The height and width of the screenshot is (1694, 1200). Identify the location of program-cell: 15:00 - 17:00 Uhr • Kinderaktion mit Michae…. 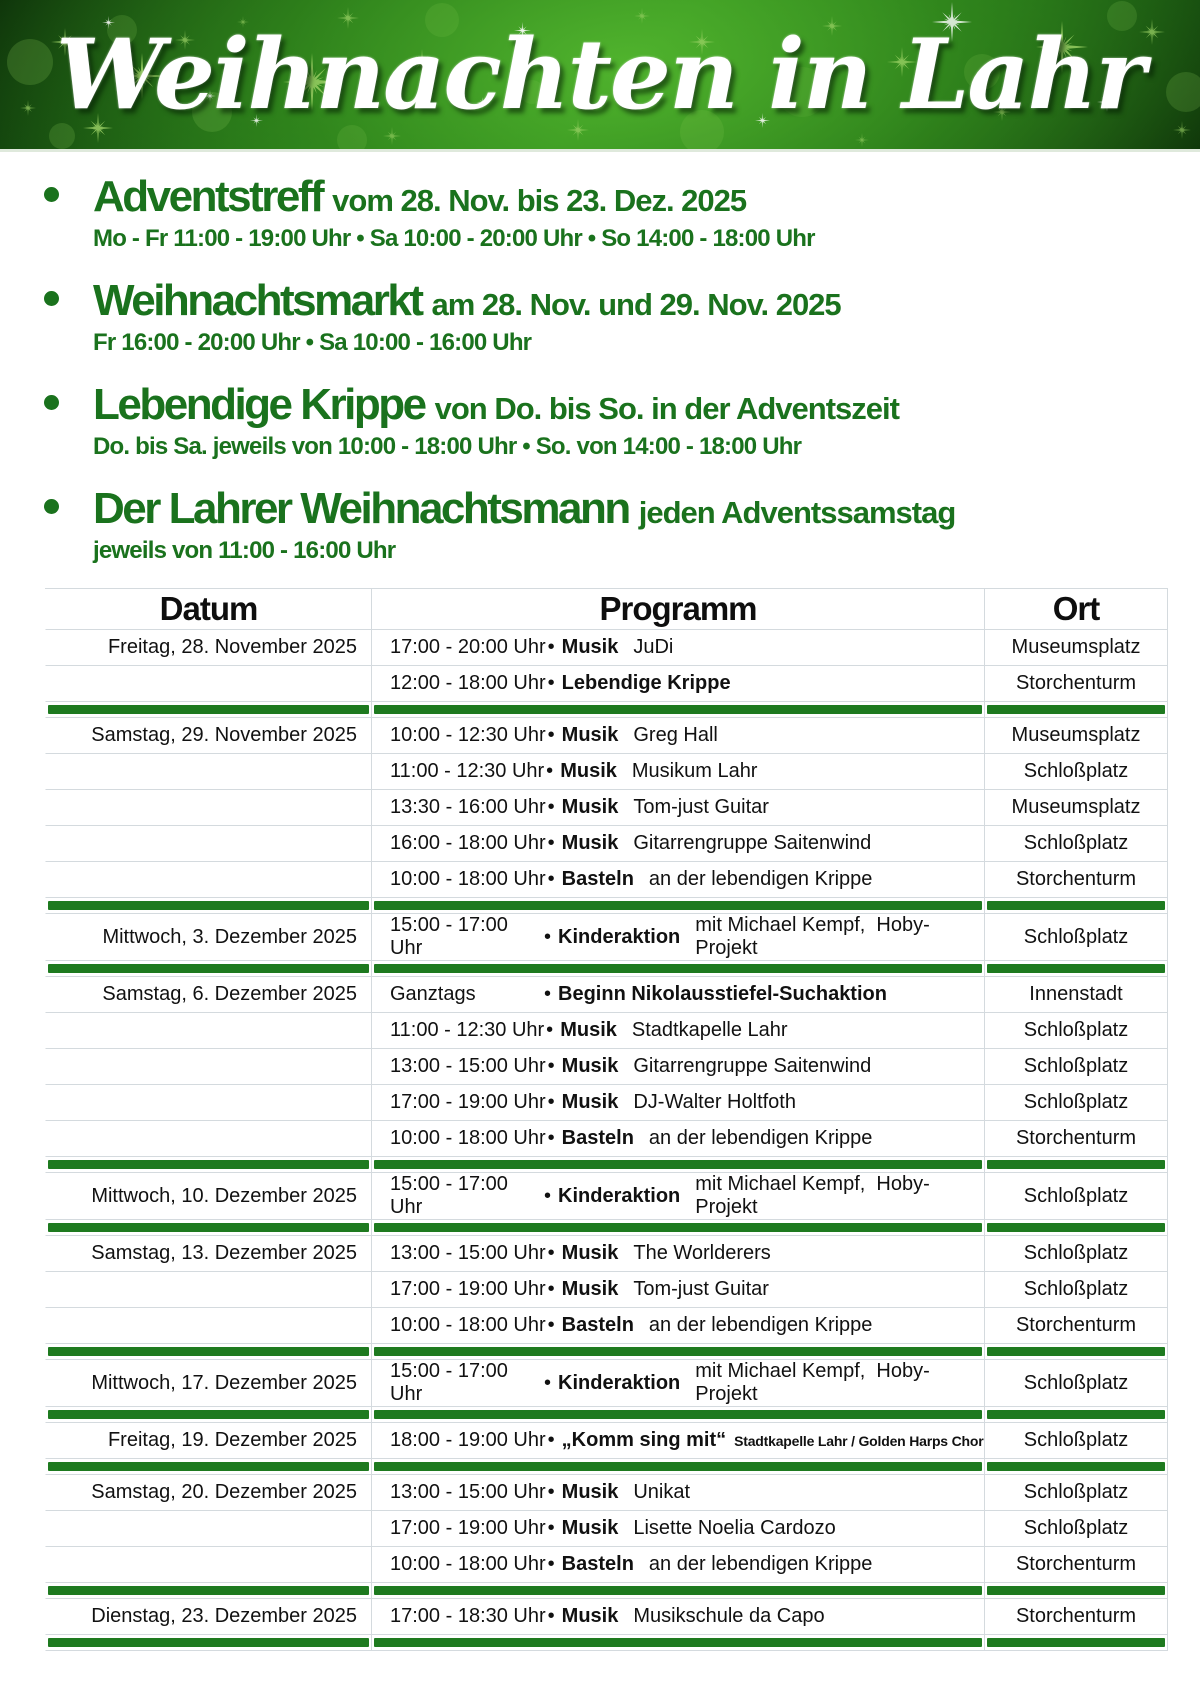
(678, 937).